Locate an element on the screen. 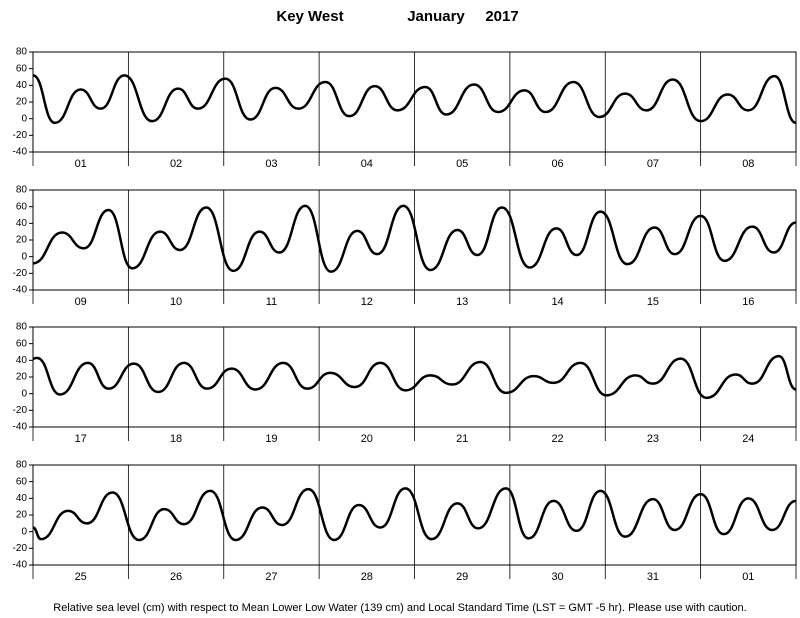 The height and width of the screenshot is (618, 800). day-label: 24 is located at coordinates (748, 439).